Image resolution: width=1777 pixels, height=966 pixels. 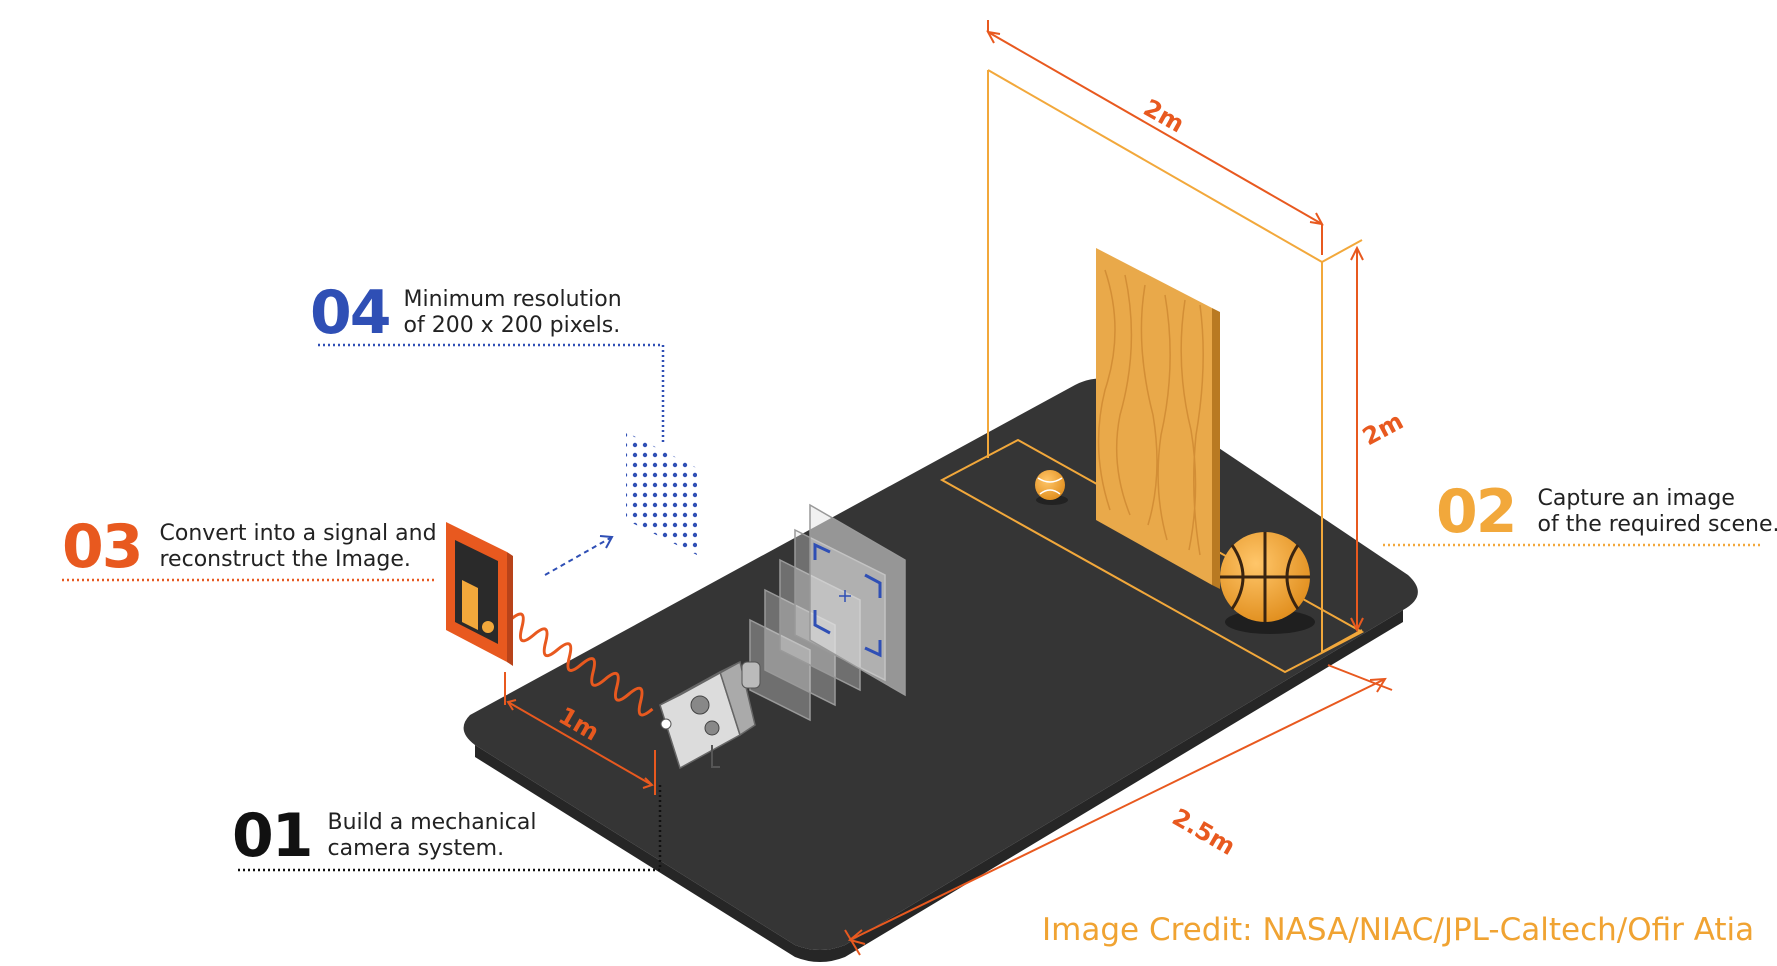 What do you see at coordinates (298, 560) in the screenshot?
I see `step-03-line2: reconstruct the Image.` at bounding box center [298, 560].